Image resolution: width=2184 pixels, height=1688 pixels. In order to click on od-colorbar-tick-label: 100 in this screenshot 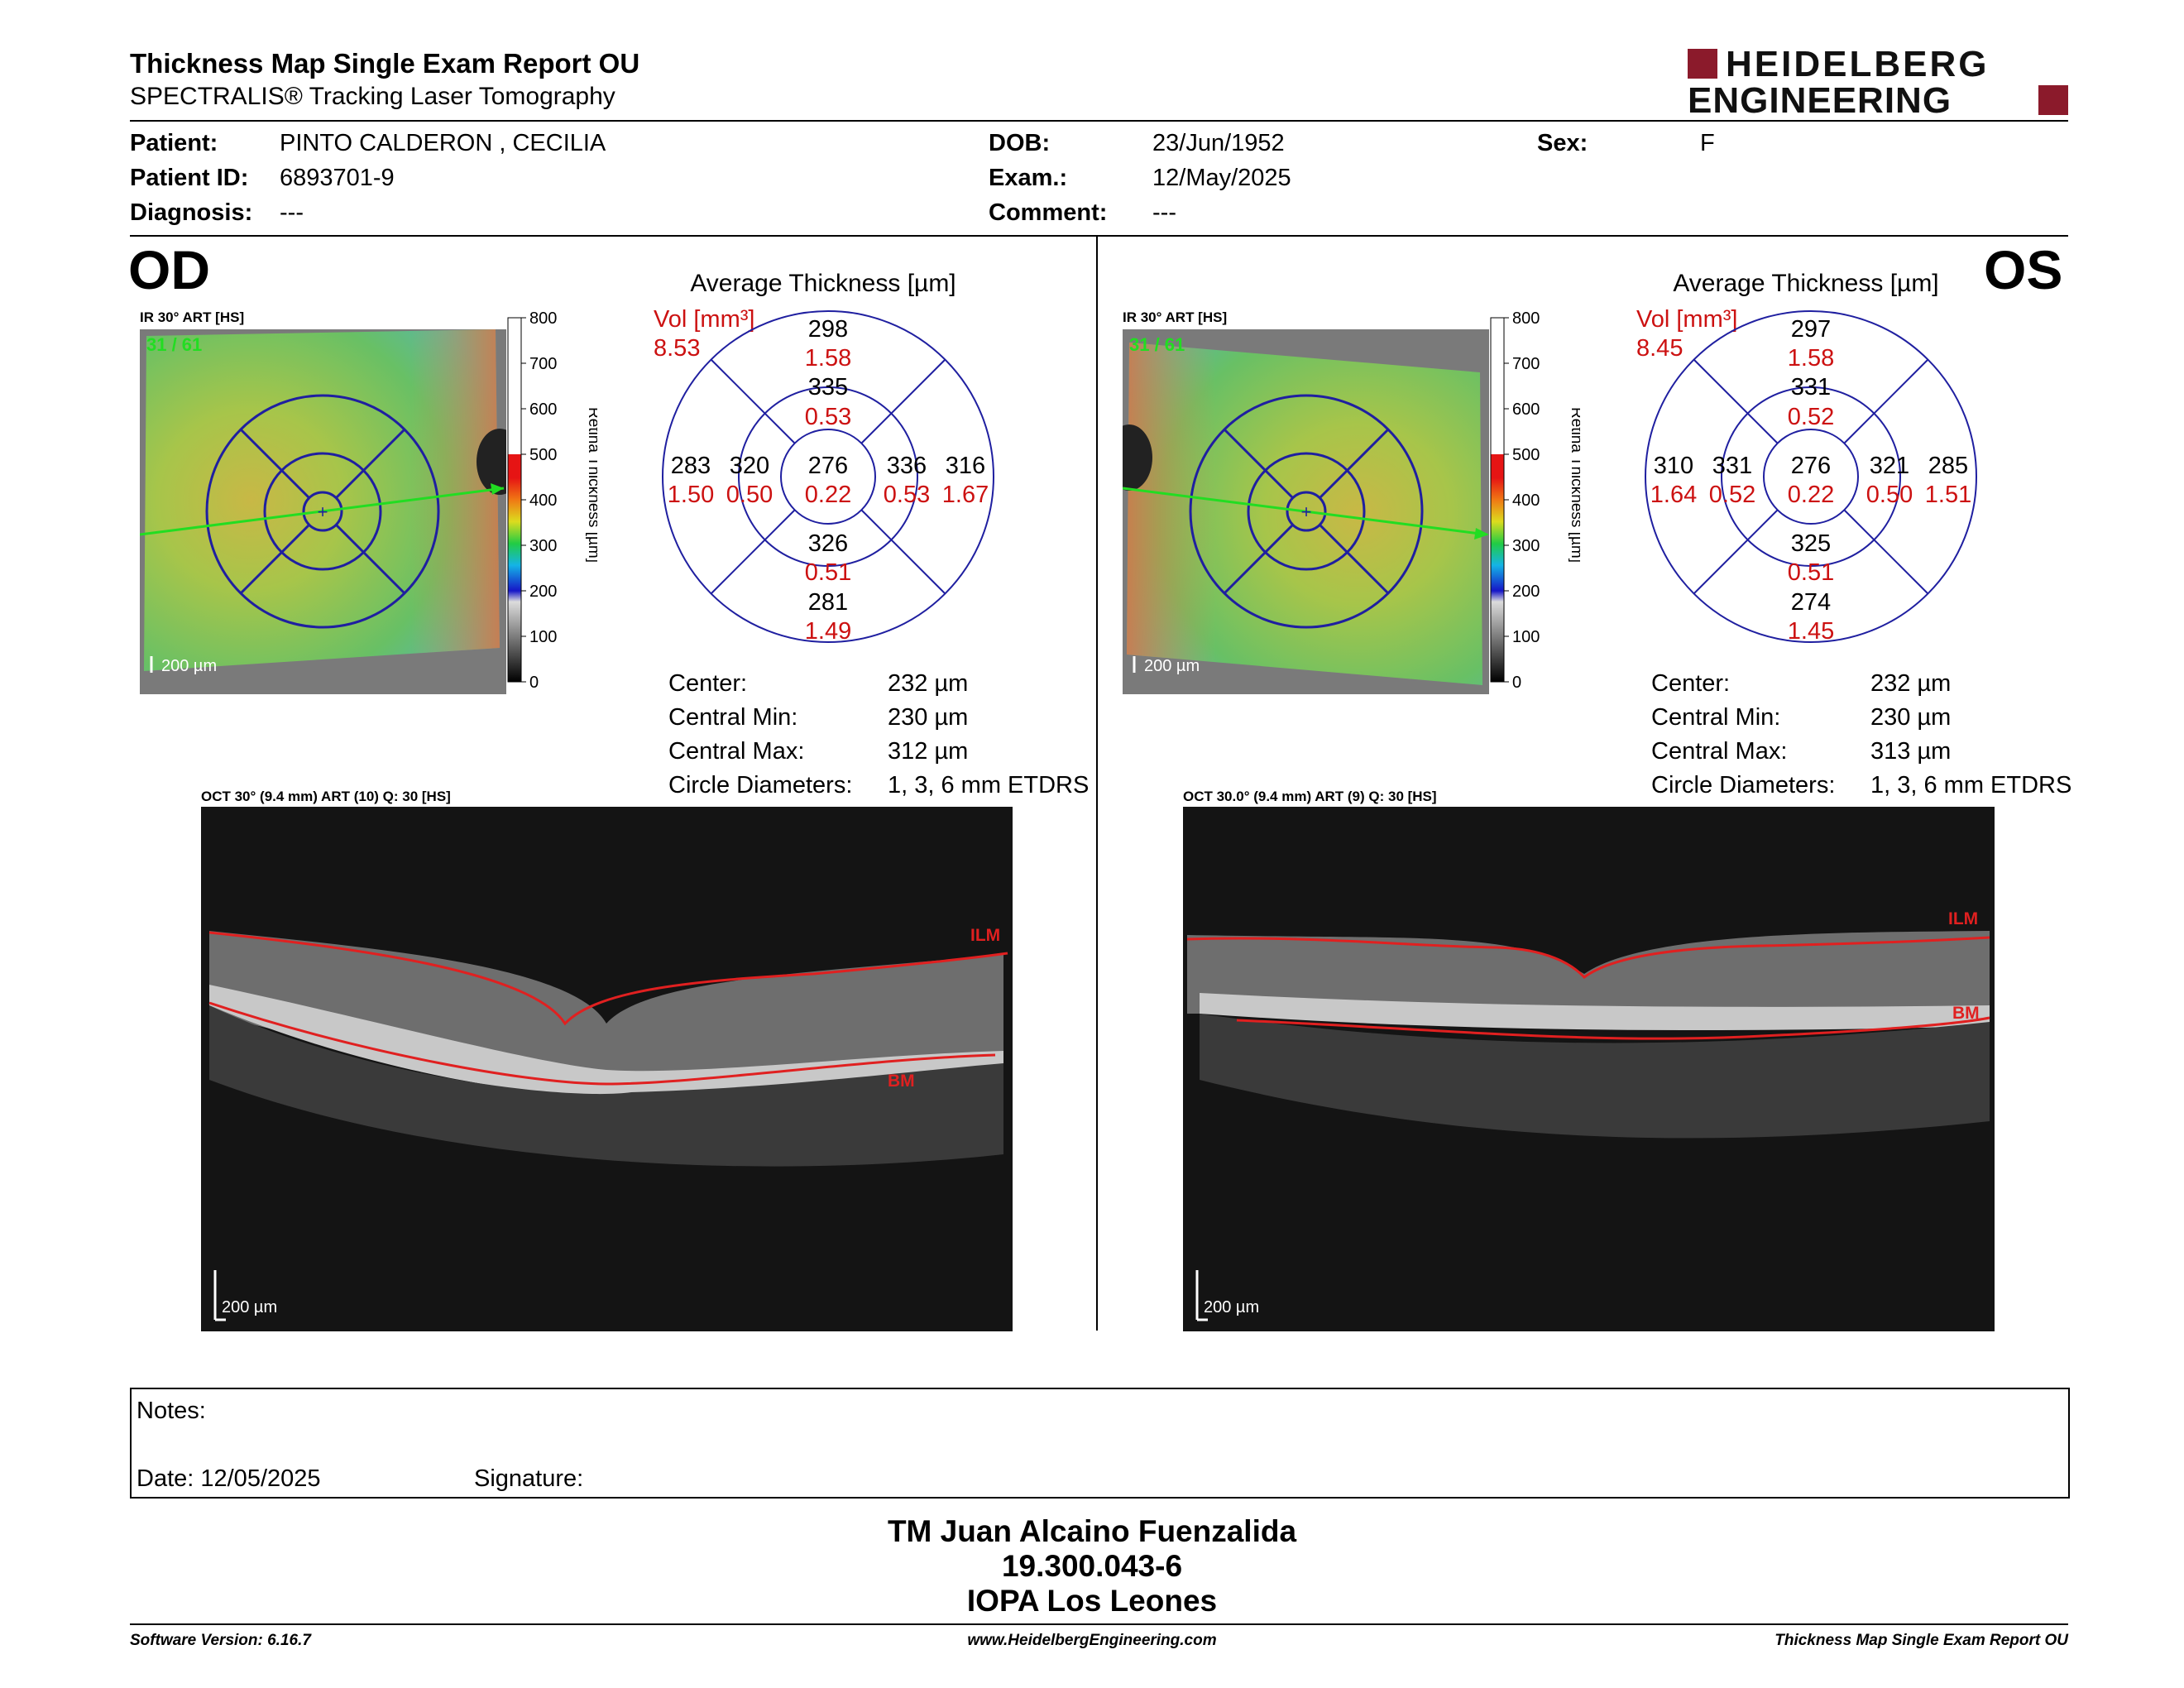, I will do `click(543, 637)`.